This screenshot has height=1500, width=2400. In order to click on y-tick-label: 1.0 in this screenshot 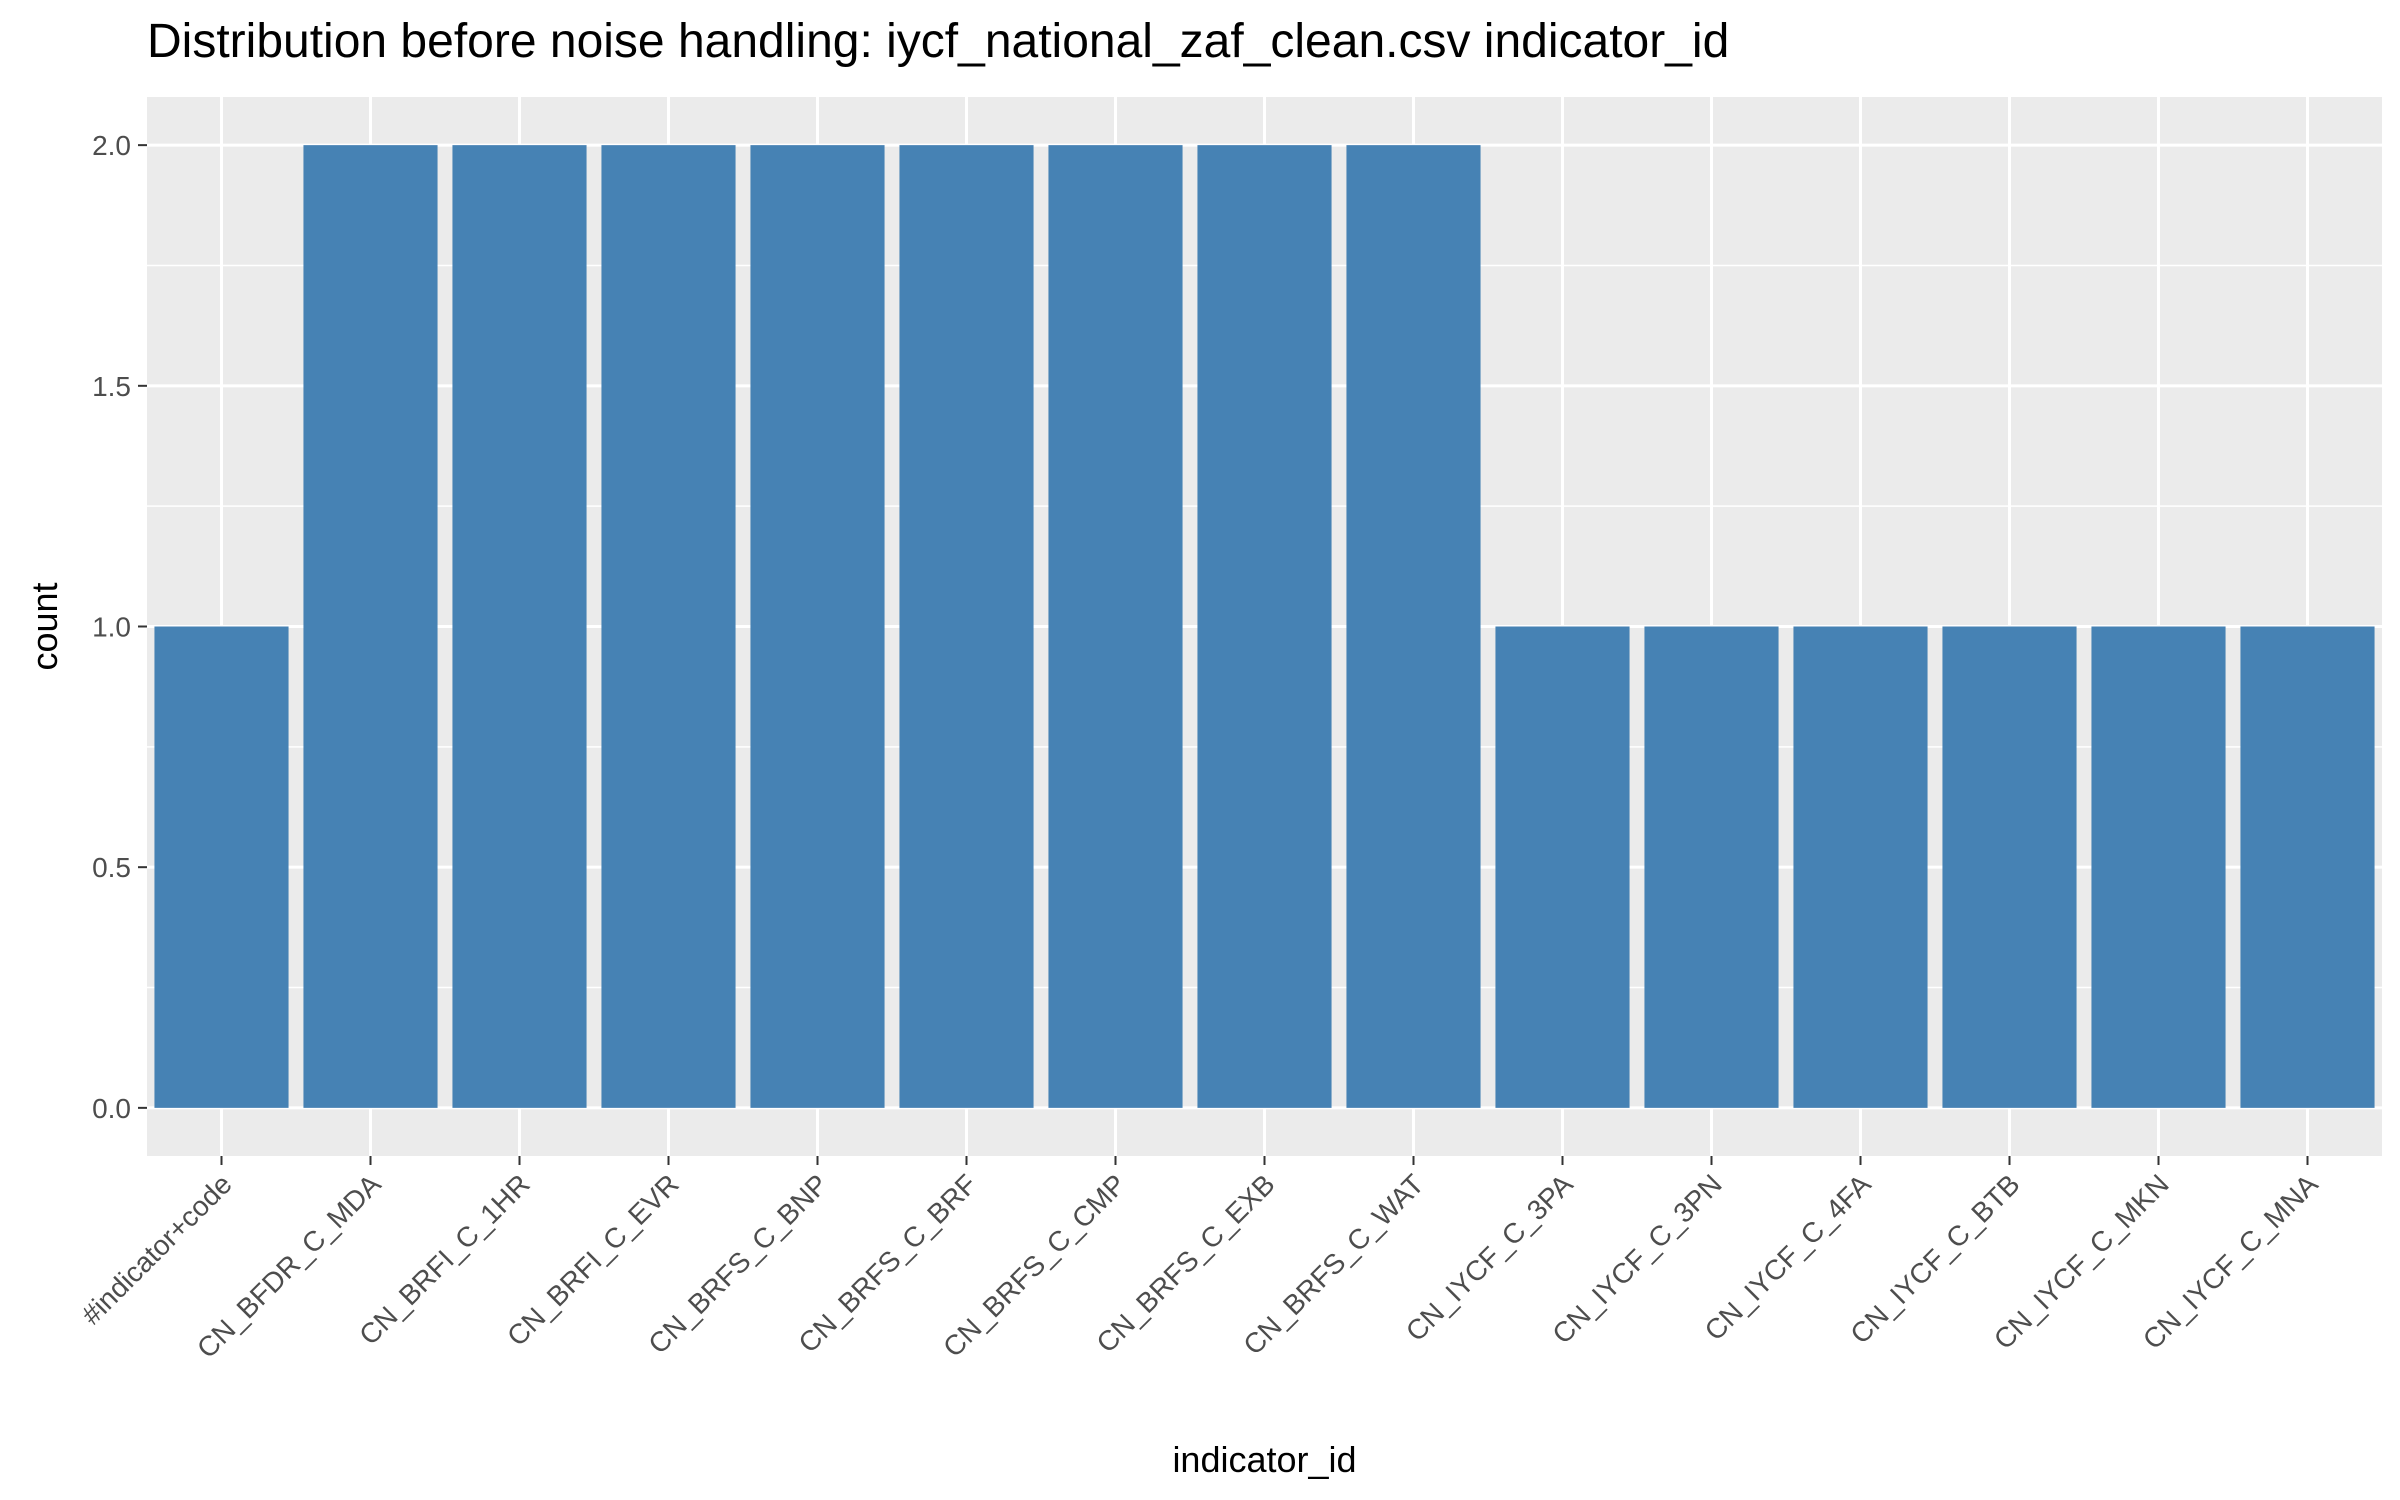, I will do `click(111, 627)`.